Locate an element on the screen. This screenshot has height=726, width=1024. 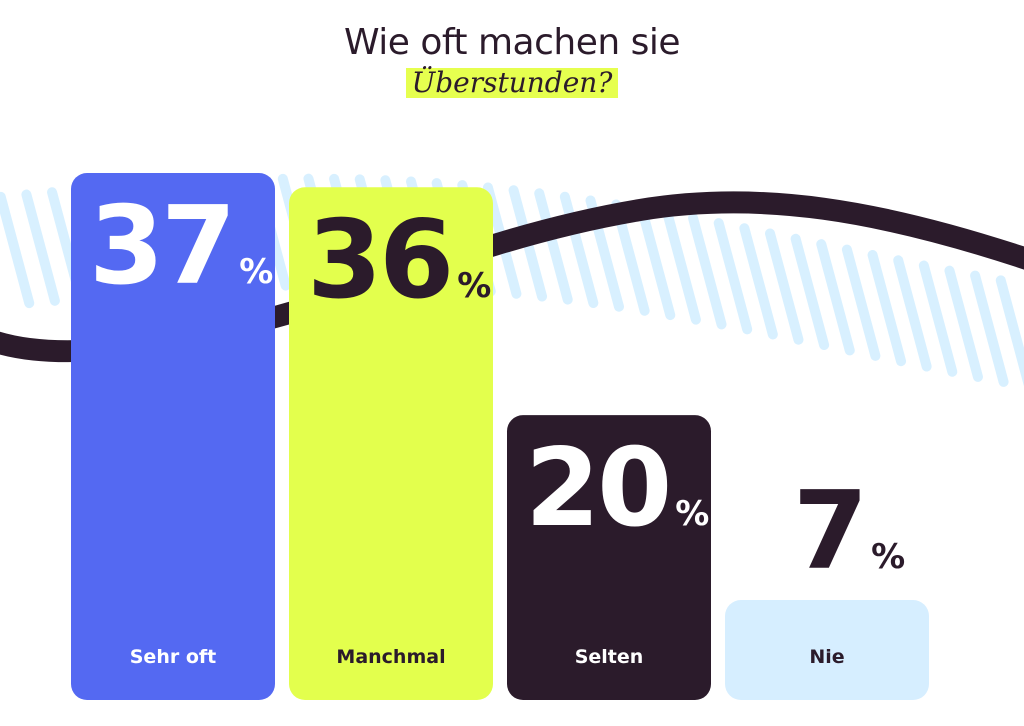
value-number: 36 is located at coordinates (380, 261).